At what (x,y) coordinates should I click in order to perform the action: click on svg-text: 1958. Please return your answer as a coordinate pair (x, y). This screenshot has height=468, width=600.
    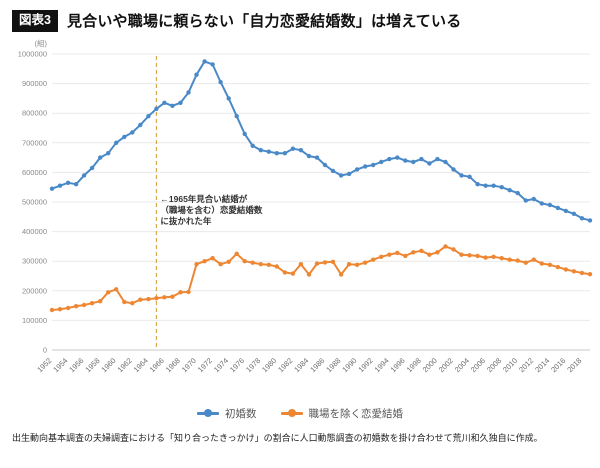
    Looking at the image, I should click on (92, 365).